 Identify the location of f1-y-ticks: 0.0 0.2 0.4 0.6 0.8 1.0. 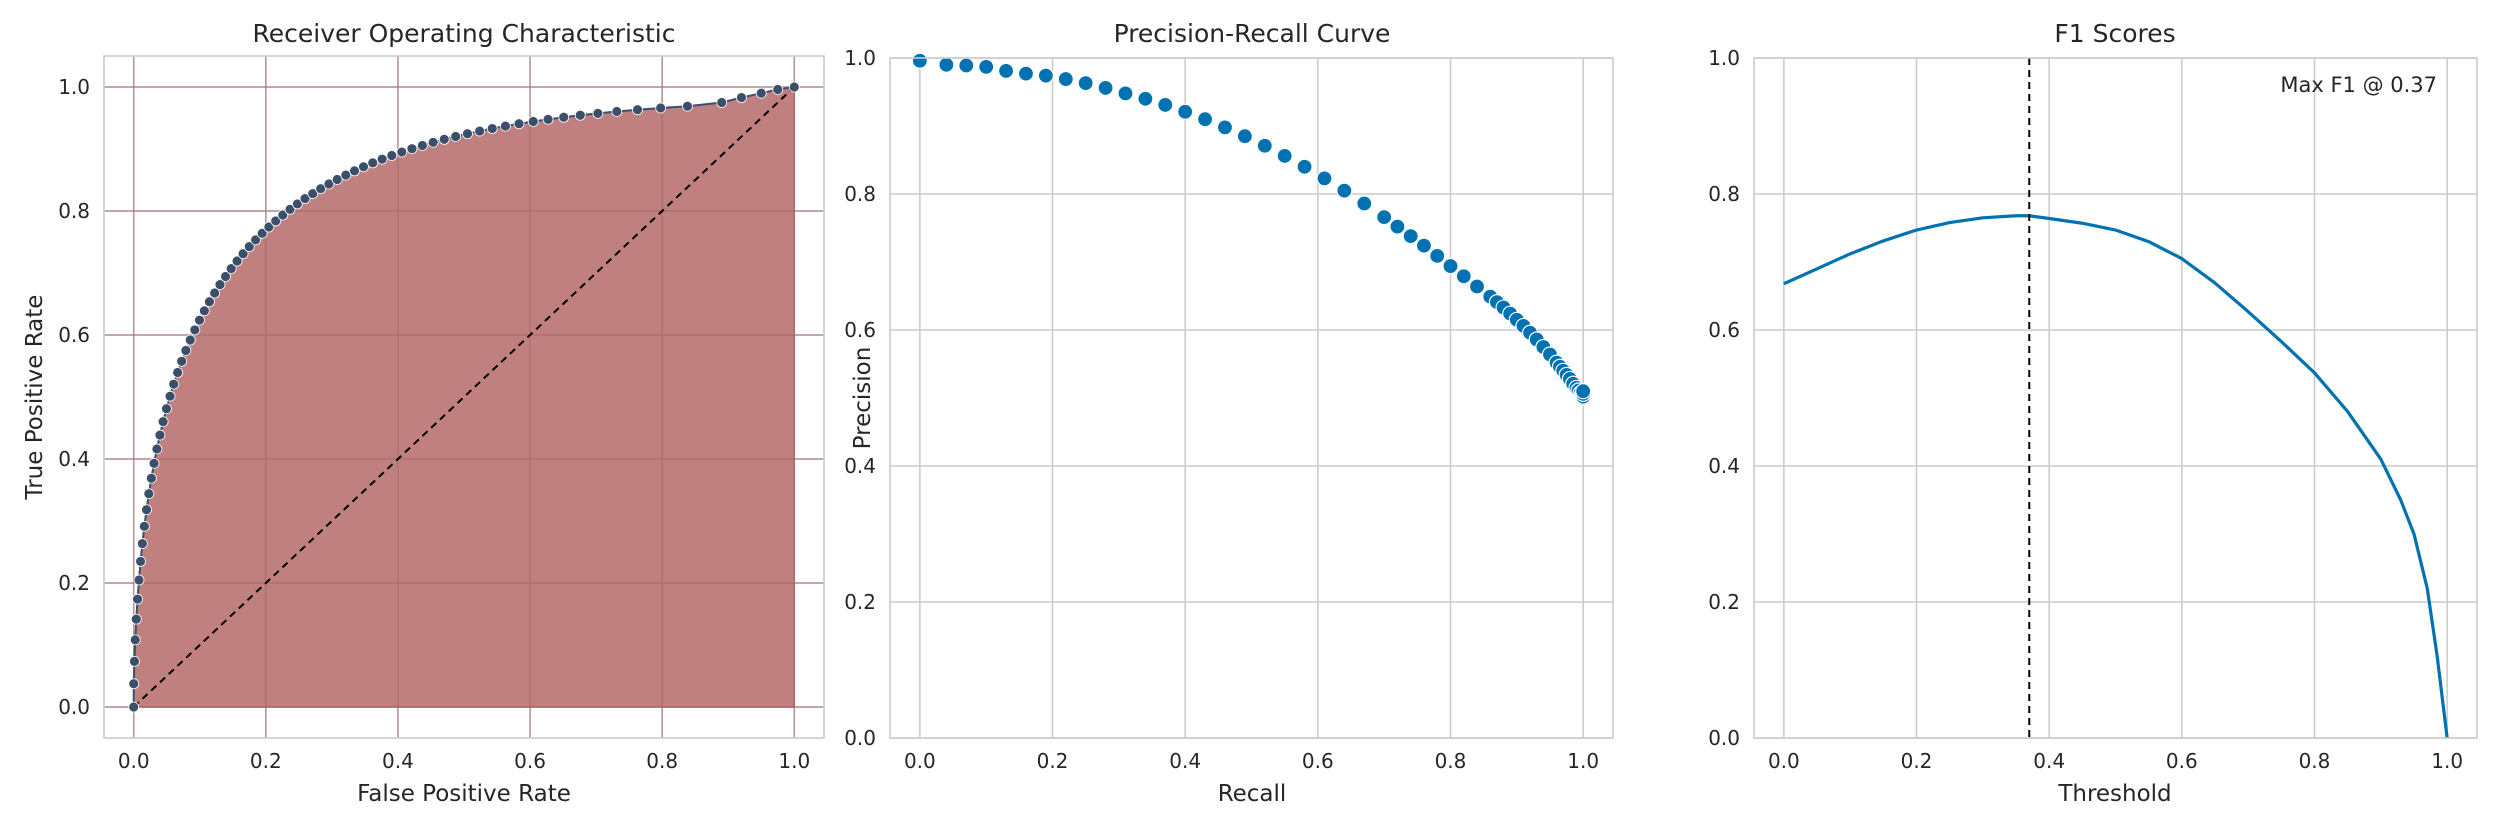
(1724, 398).